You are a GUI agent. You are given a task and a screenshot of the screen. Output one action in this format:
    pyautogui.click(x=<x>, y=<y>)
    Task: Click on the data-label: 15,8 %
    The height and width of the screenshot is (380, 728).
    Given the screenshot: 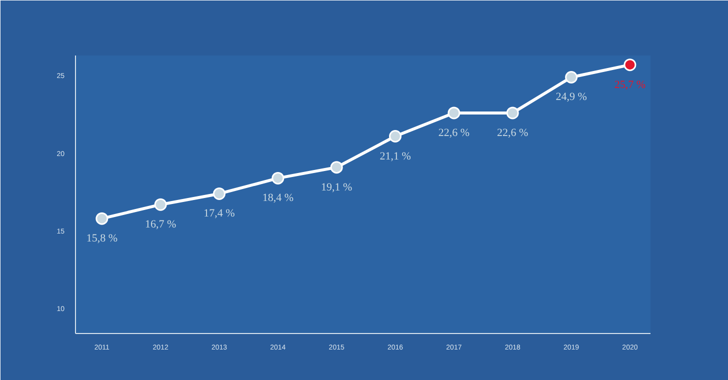 What is the action you would take?
    pyautogui.click(x=102, y=238)
    